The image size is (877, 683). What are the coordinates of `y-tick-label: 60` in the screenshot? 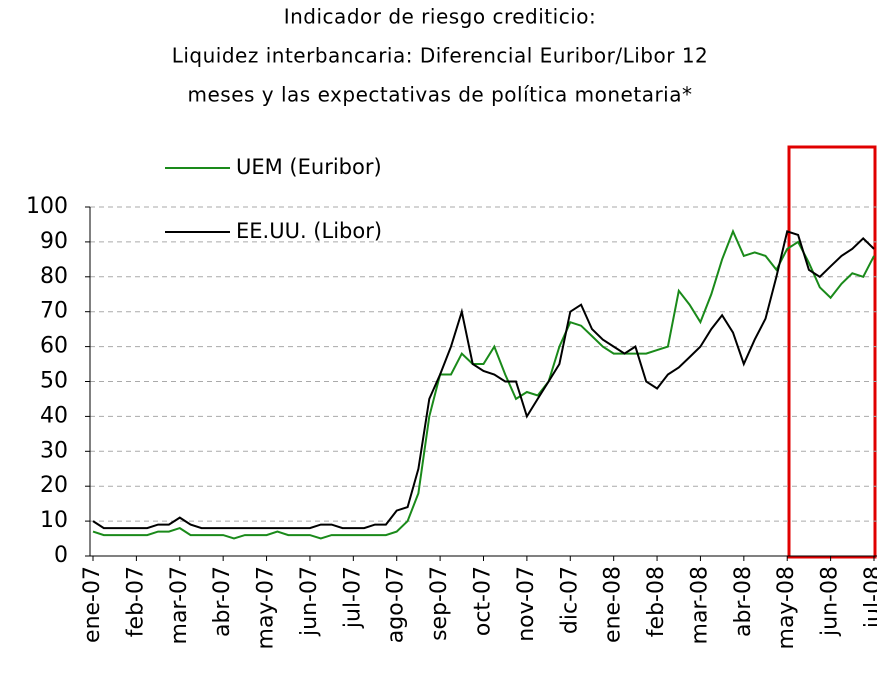 It's located at (54, 346).